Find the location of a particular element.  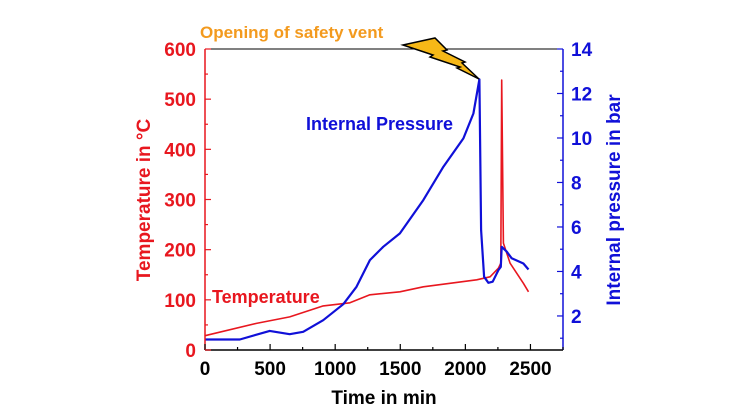

y-right-tick-label: 8 is located at coordinates (576, 183).